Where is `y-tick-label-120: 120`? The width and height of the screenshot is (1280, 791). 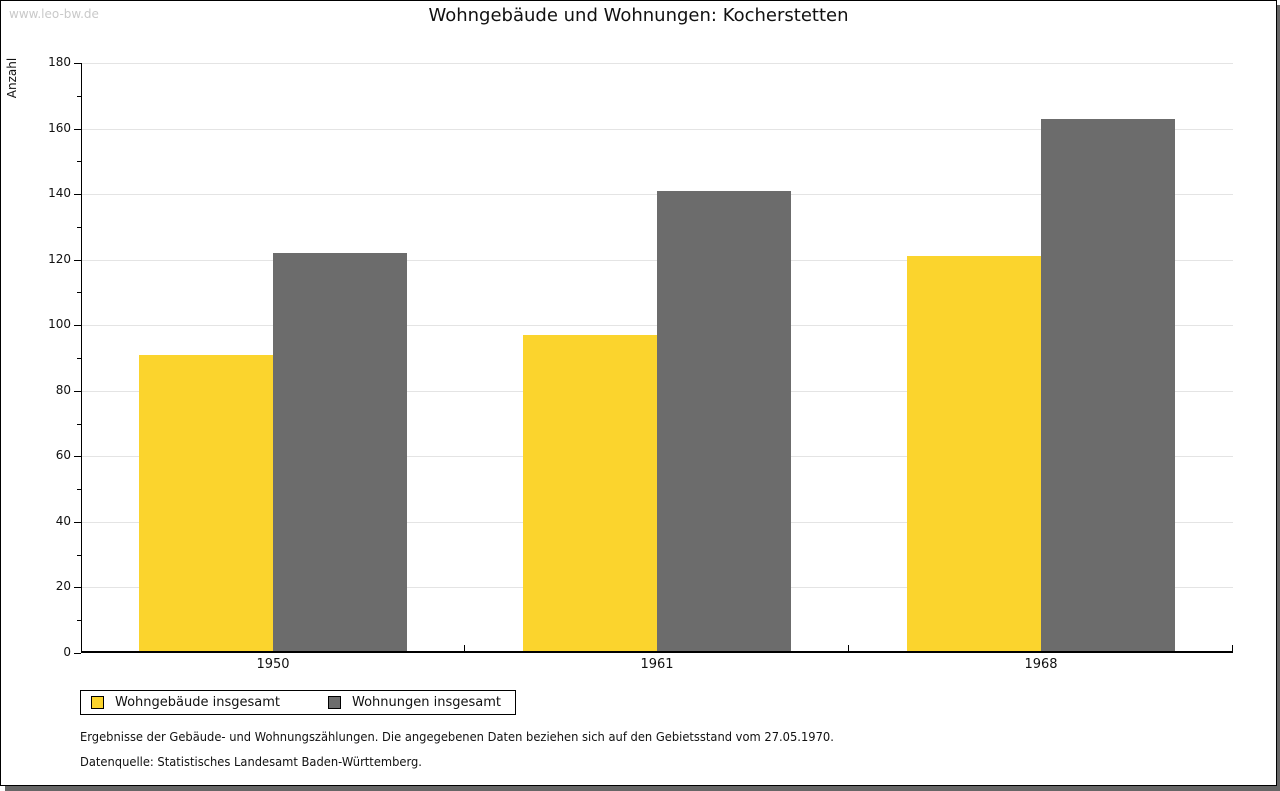 y-tick-label-120: 120 is located at coordinates (59, 259).